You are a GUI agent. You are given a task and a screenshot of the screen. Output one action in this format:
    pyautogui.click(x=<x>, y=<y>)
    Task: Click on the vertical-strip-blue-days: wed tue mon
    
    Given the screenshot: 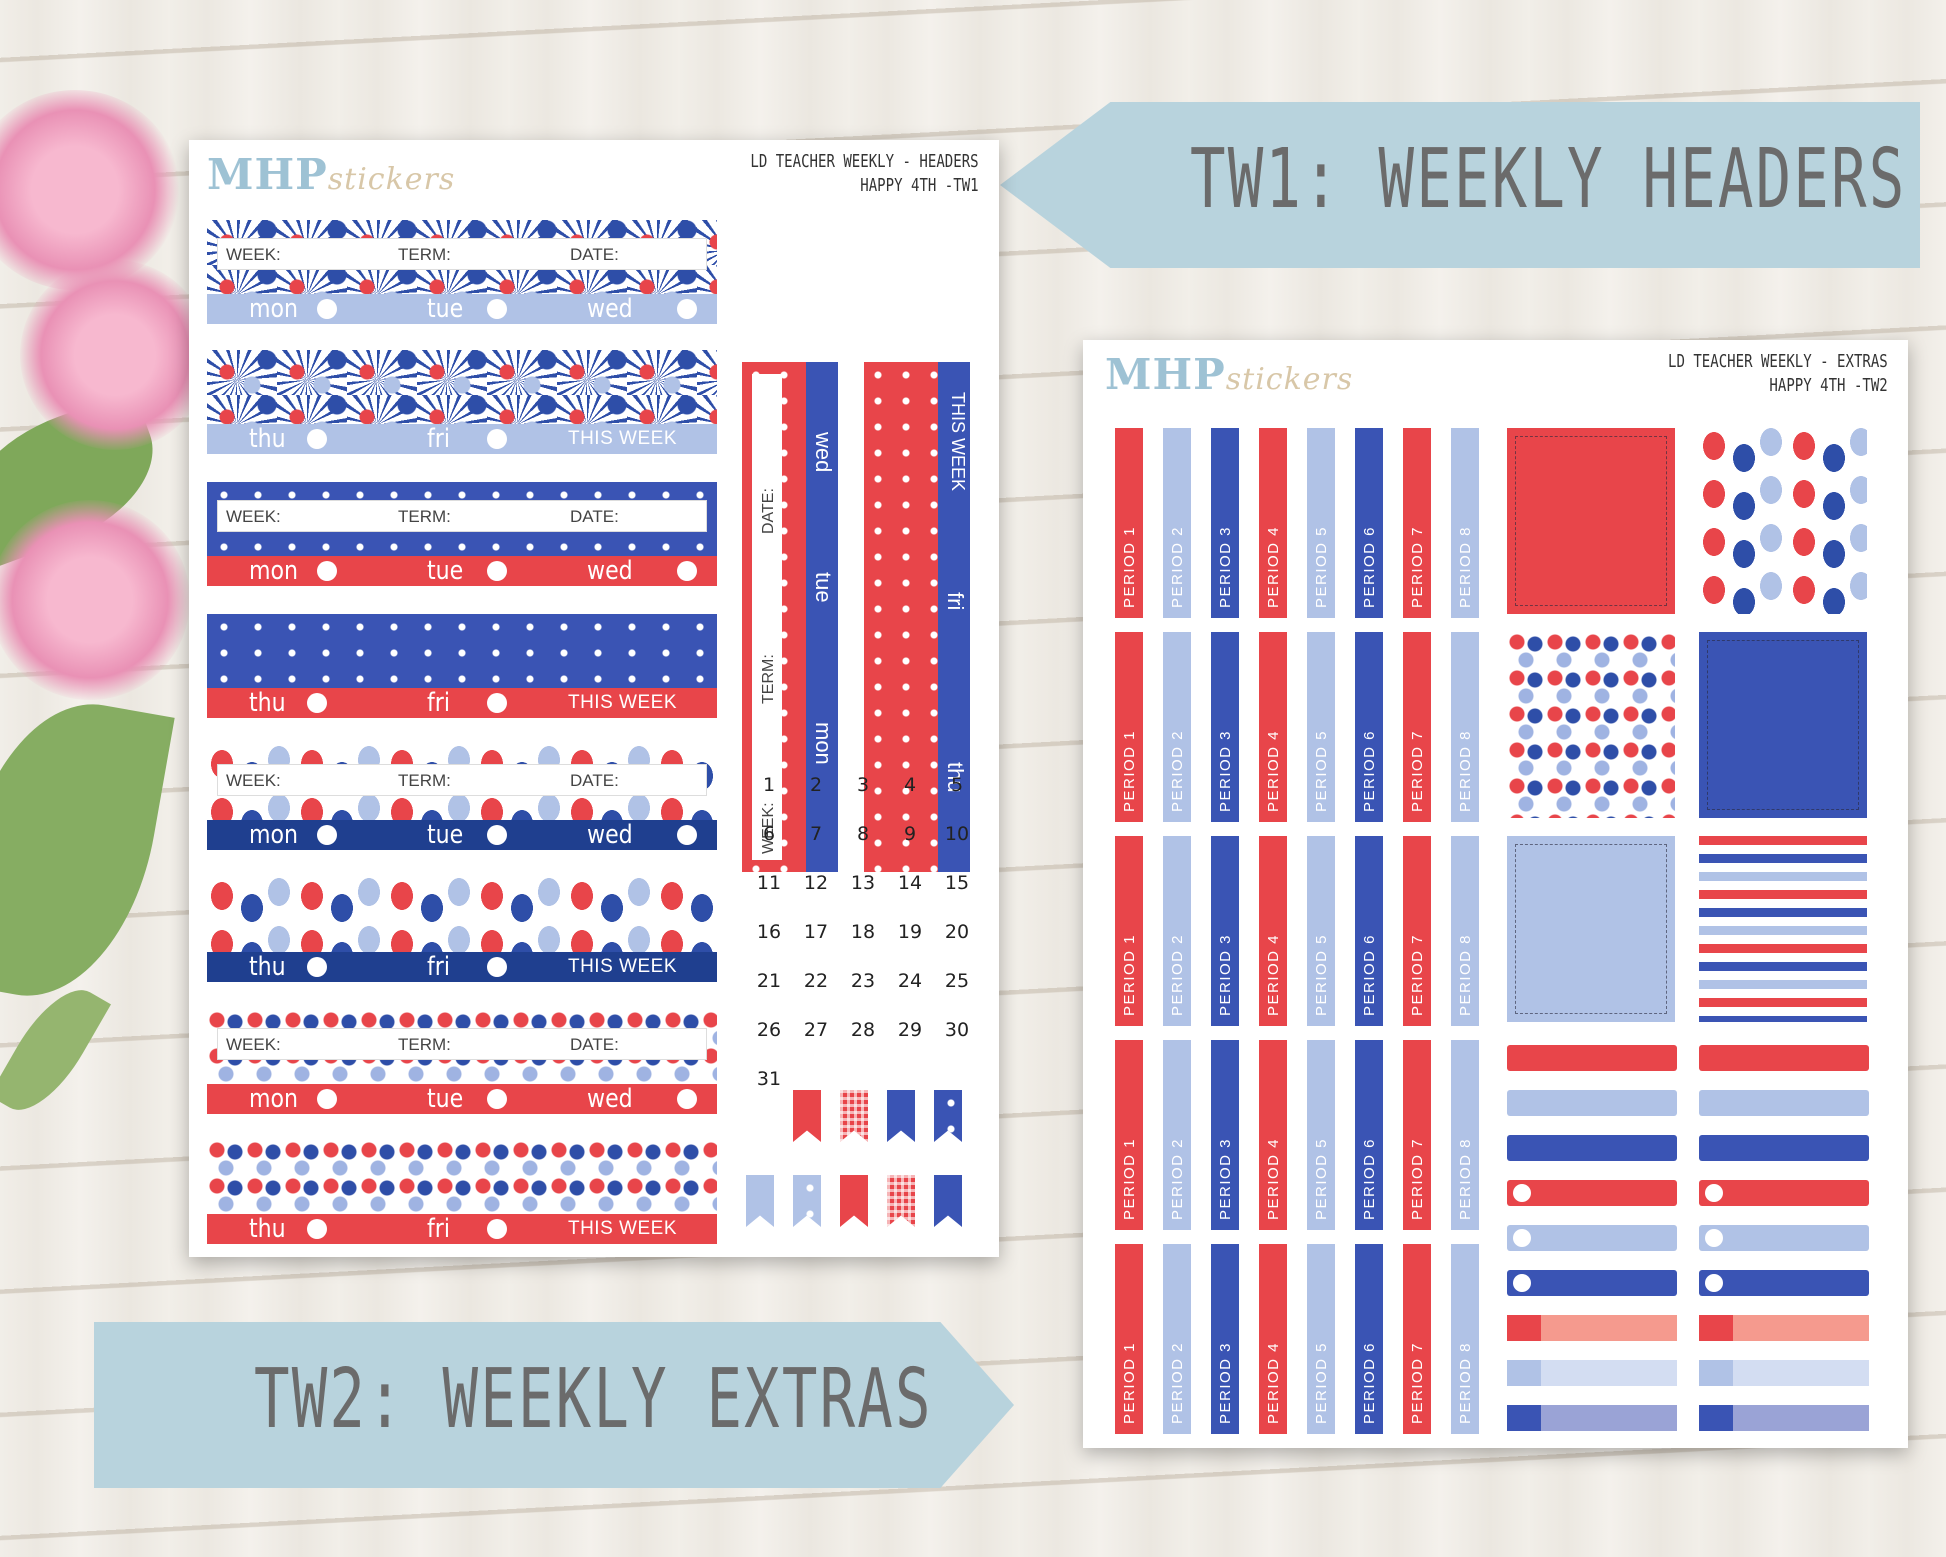 What is the action you would take?
    pyautogui.click(x=822, y=617)
    